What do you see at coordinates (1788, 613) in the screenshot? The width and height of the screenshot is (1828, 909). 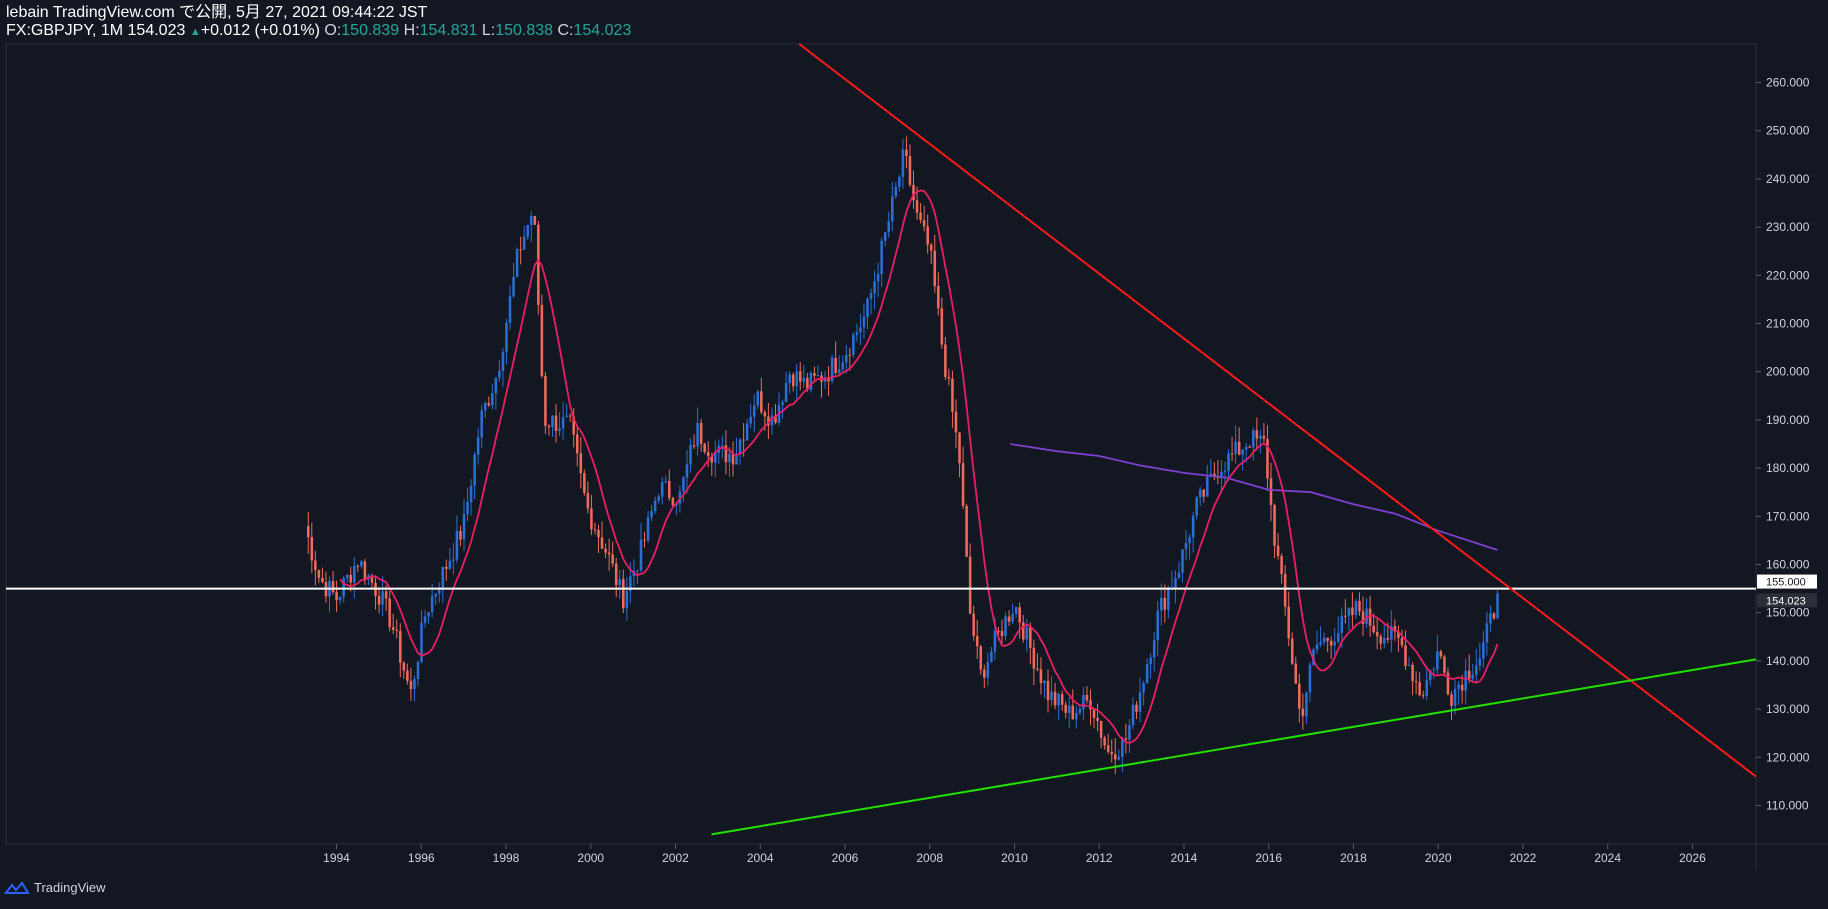 I see `y-tick-label: 150.000` at bounding box center [1788, 613].